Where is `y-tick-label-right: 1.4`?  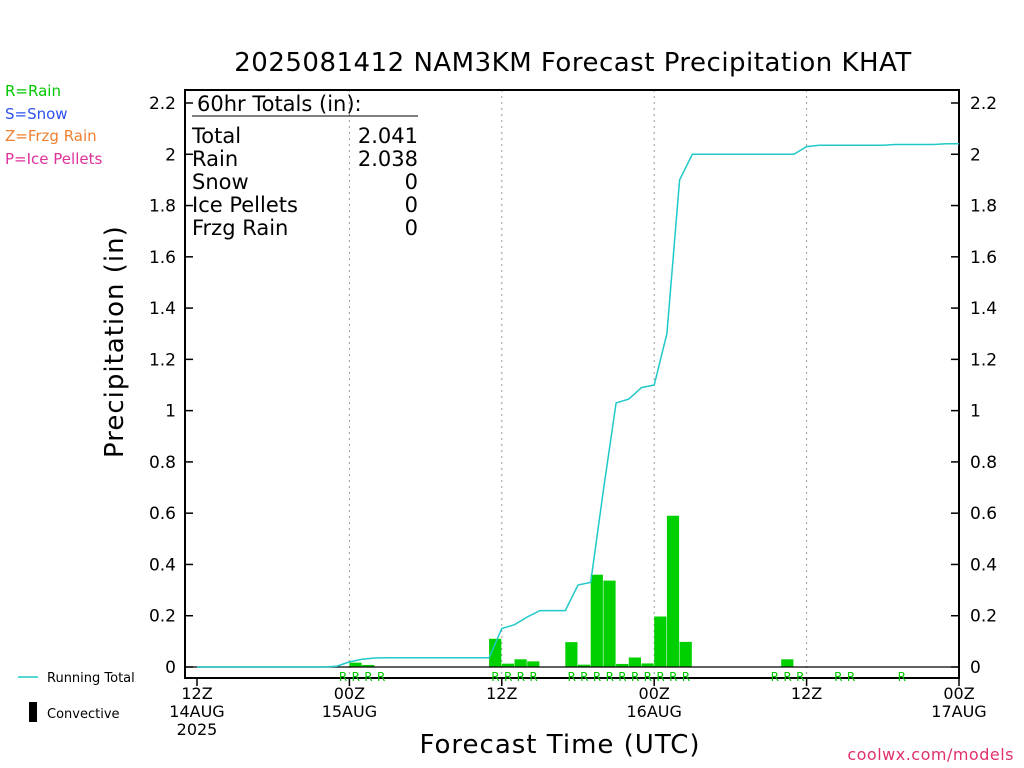 y-tick-label-right: 1.4 is located at coordinates (983, 309).